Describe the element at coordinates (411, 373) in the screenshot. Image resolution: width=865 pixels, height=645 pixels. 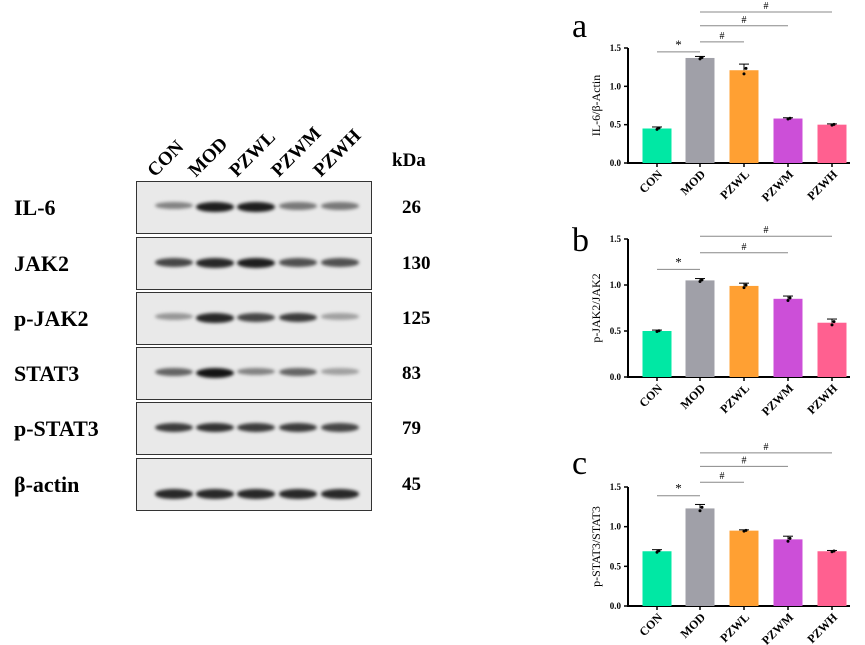
I see `molecular-weight-label: 83` at that location.